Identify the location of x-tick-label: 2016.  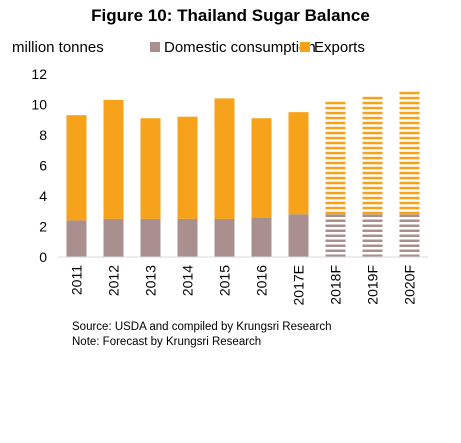
(262, 280).